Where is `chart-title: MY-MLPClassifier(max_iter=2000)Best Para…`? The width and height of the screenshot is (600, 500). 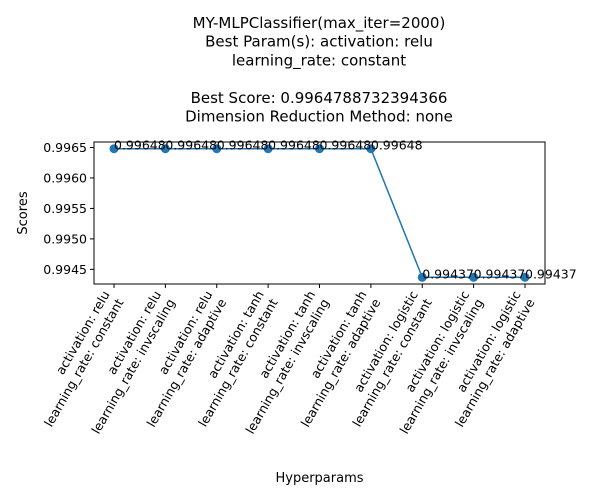 chart-title: MY-MLPClassifier(max_iter=2000)Best Para… is located at coordinates (319, 70).